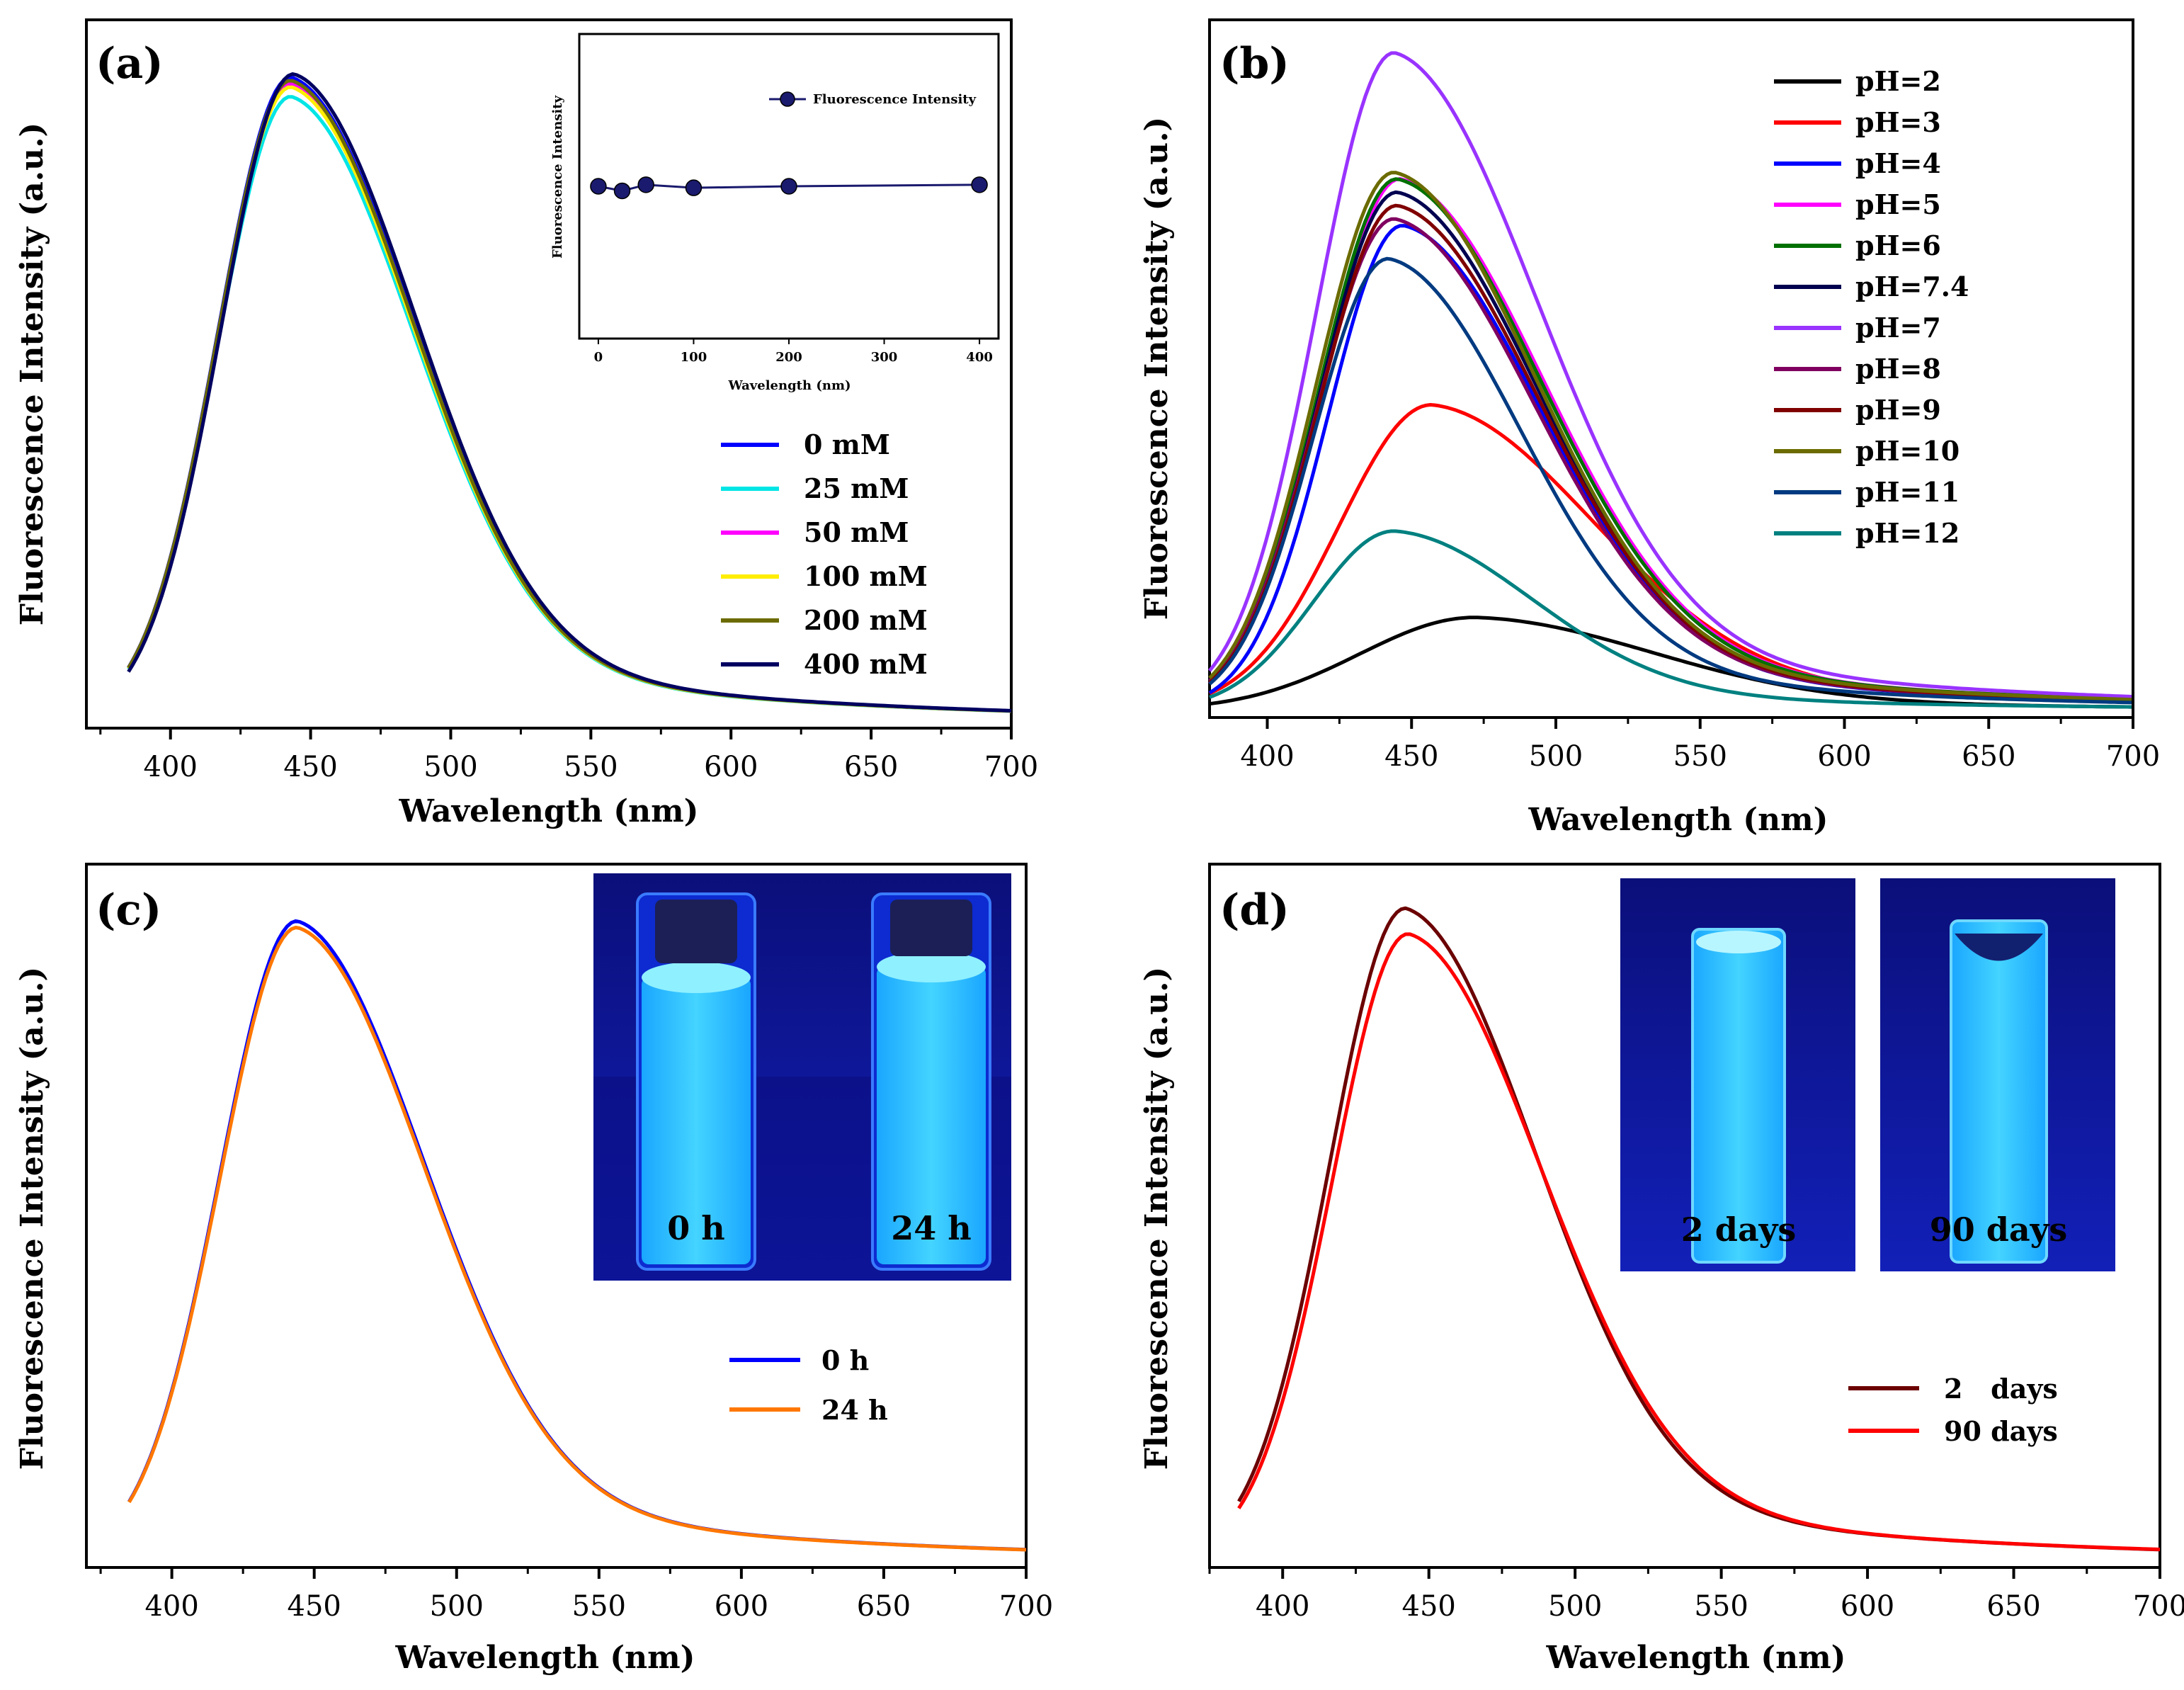  I want to click on panel-c-x-ticks: 400 450 500 550 600 650 700, so click(576, 1595).